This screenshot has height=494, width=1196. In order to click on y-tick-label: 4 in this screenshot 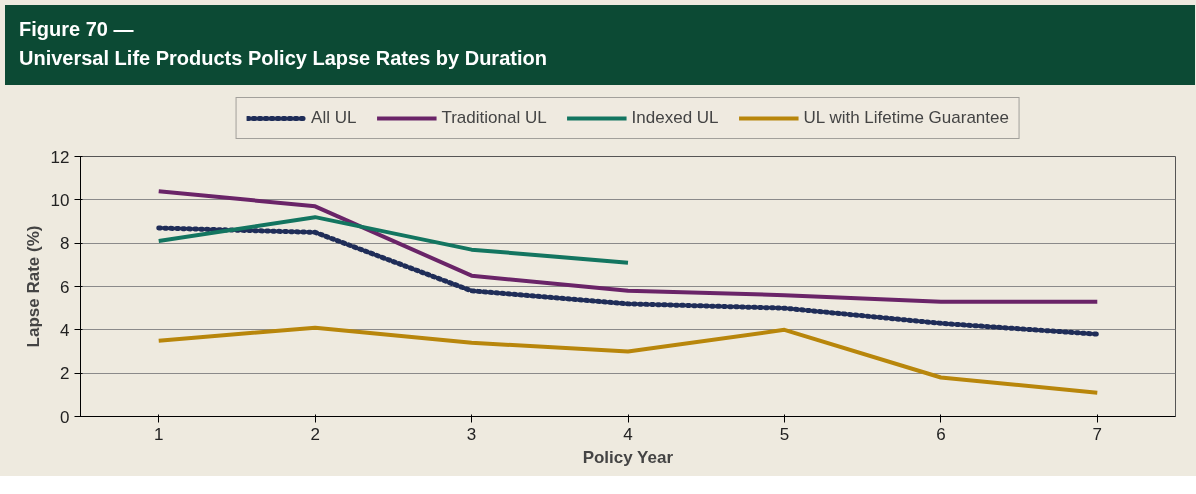, I will do `click(65, 330)`.